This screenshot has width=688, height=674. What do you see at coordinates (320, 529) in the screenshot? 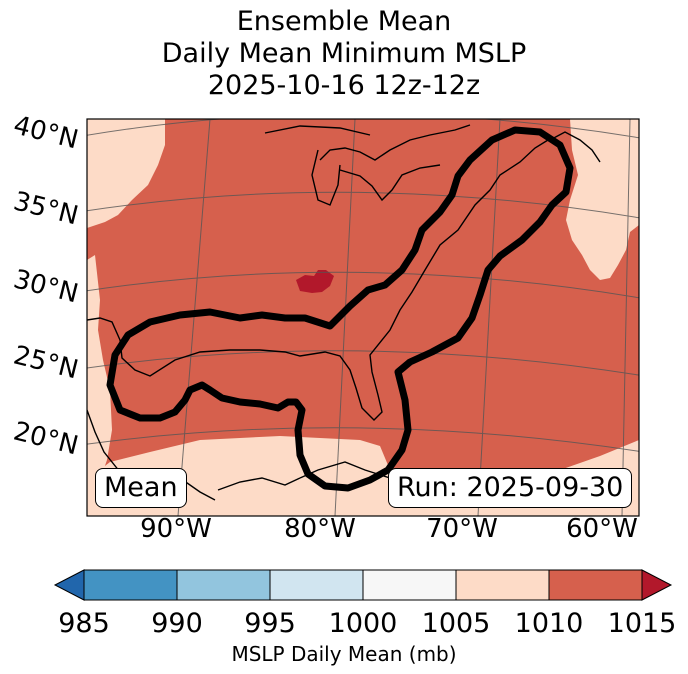
I see `lon-label-80: 80°W` at bounding box center [320, 529].